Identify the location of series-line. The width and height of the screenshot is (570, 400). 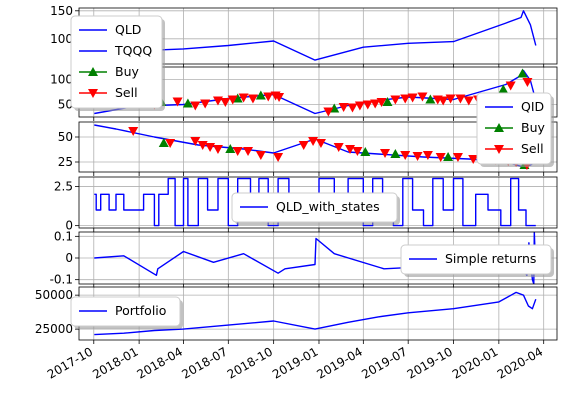
(315, 313).